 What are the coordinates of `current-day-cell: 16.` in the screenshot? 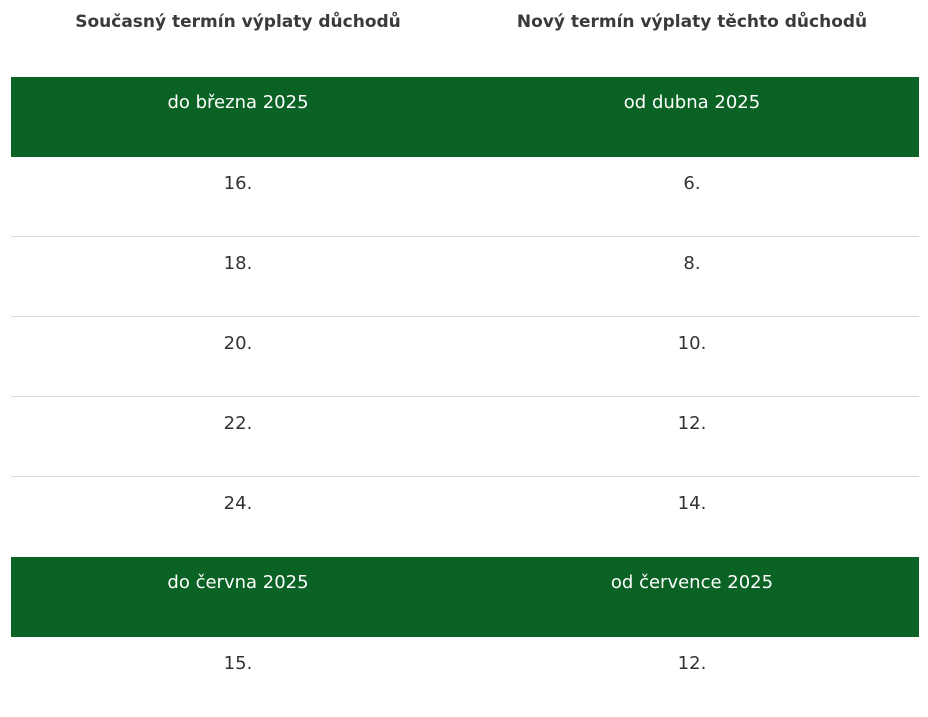 It's located at (238, 183).